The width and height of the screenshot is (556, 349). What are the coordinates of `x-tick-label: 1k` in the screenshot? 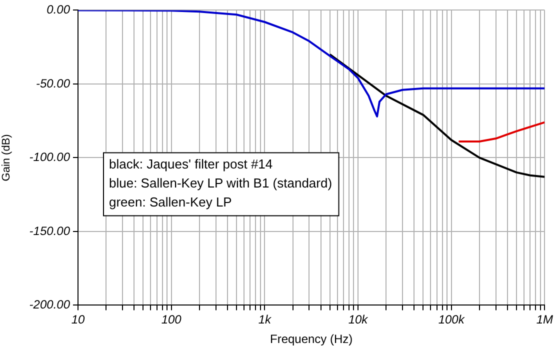 It's located at (265, 319).